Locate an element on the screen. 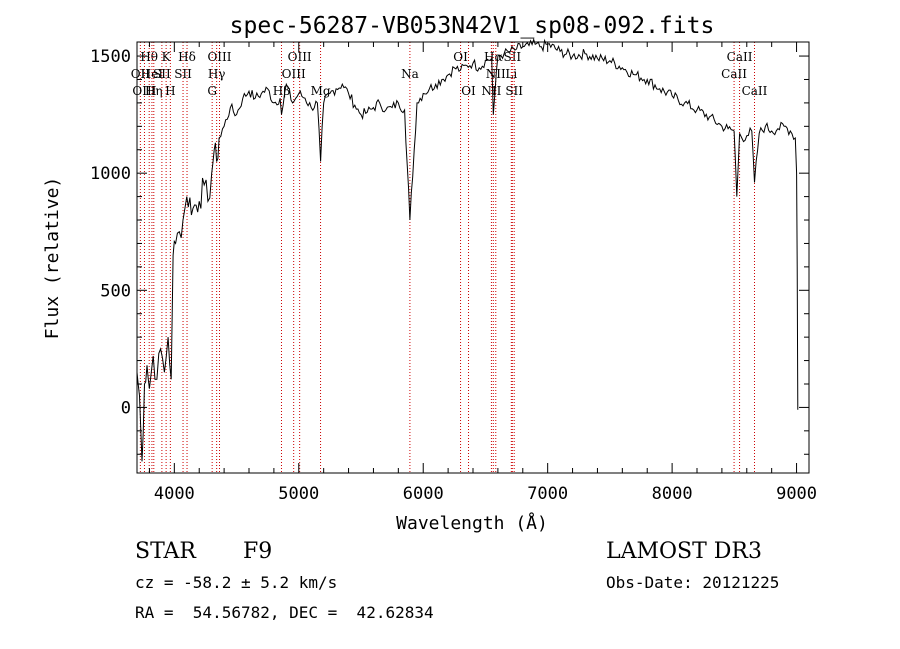  line-marker-label-18: OI is located at coordinates (460, 57).